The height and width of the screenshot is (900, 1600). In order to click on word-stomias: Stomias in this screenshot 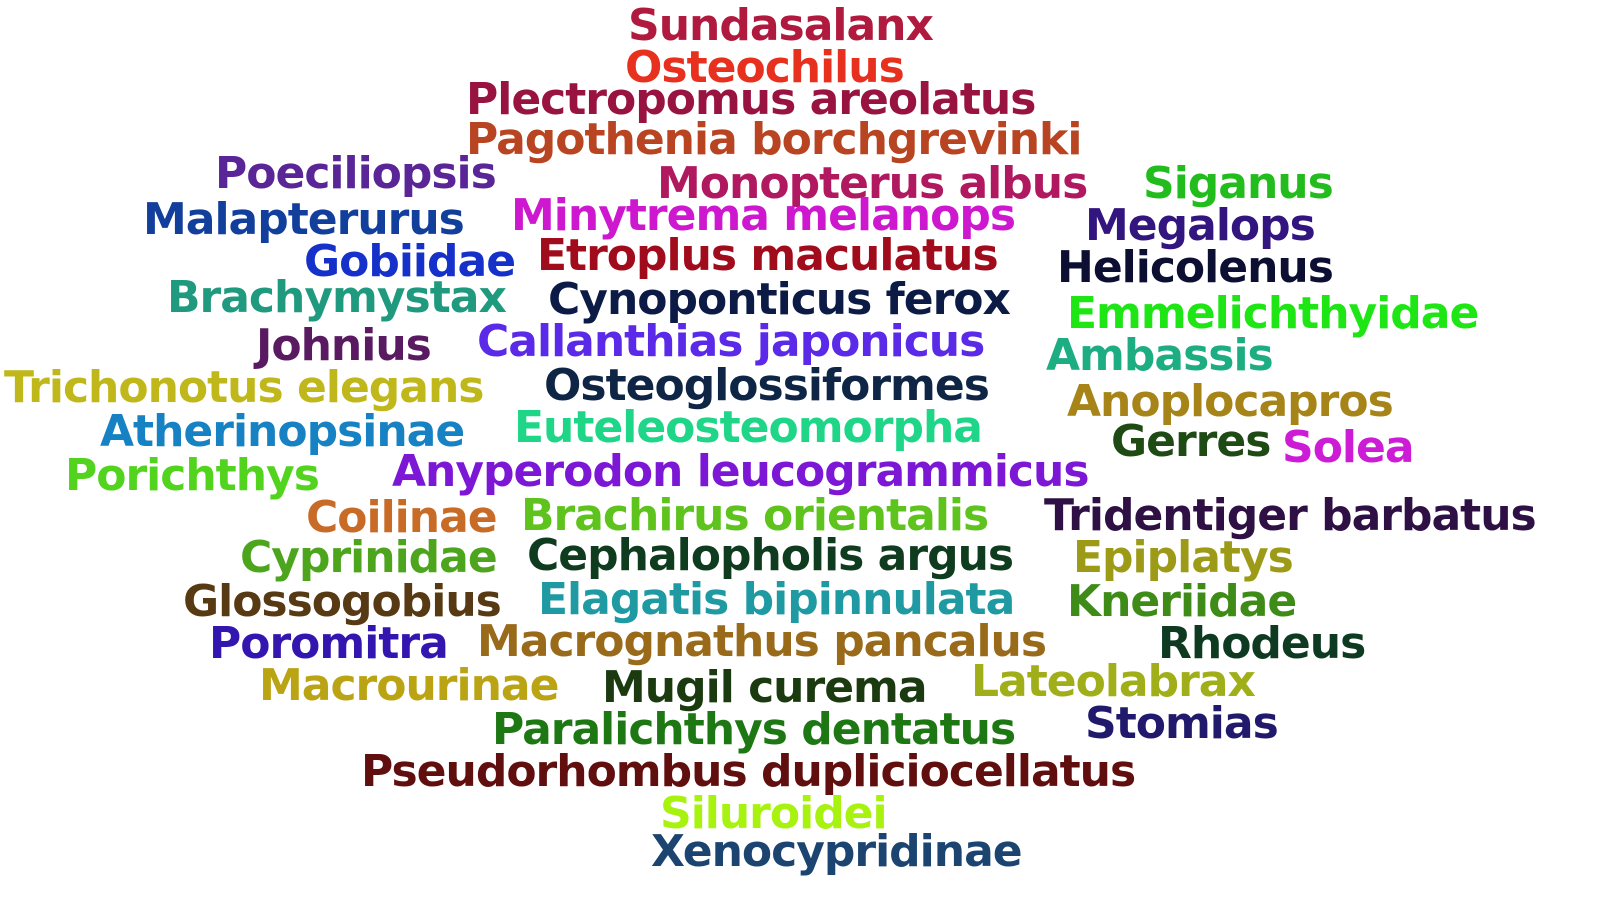, I will do `click(1181, 724)`.